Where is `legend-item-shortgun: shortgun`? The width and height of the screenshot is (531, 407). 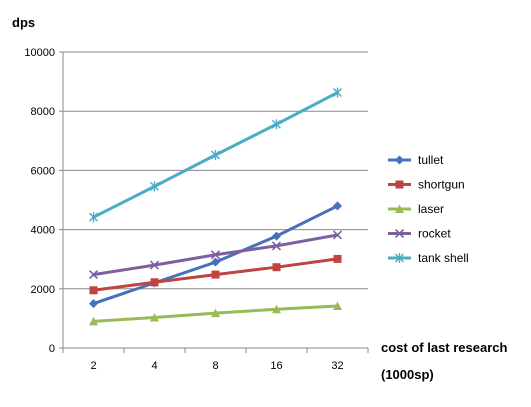 legend-item-shortgun: shortgun is located at coordinates (426, 185).